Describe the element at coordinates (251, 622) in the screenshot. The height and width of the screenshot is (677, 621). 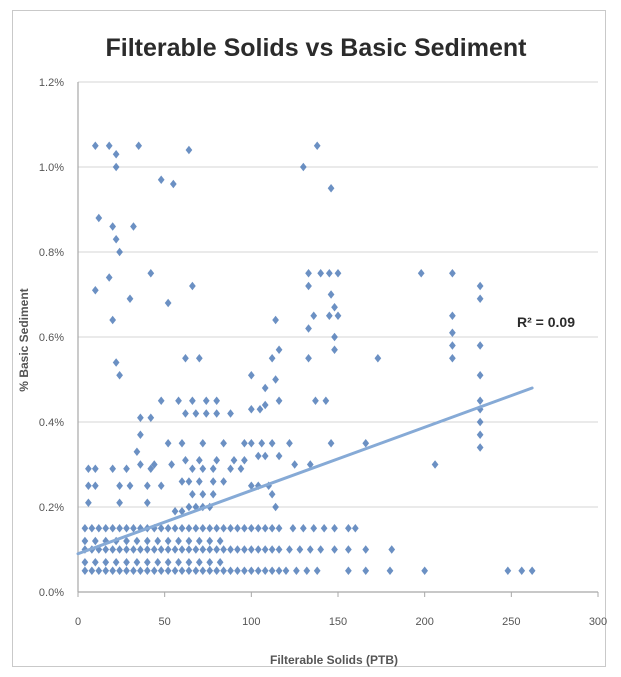
I see `x-tick-label: 100` at that location.